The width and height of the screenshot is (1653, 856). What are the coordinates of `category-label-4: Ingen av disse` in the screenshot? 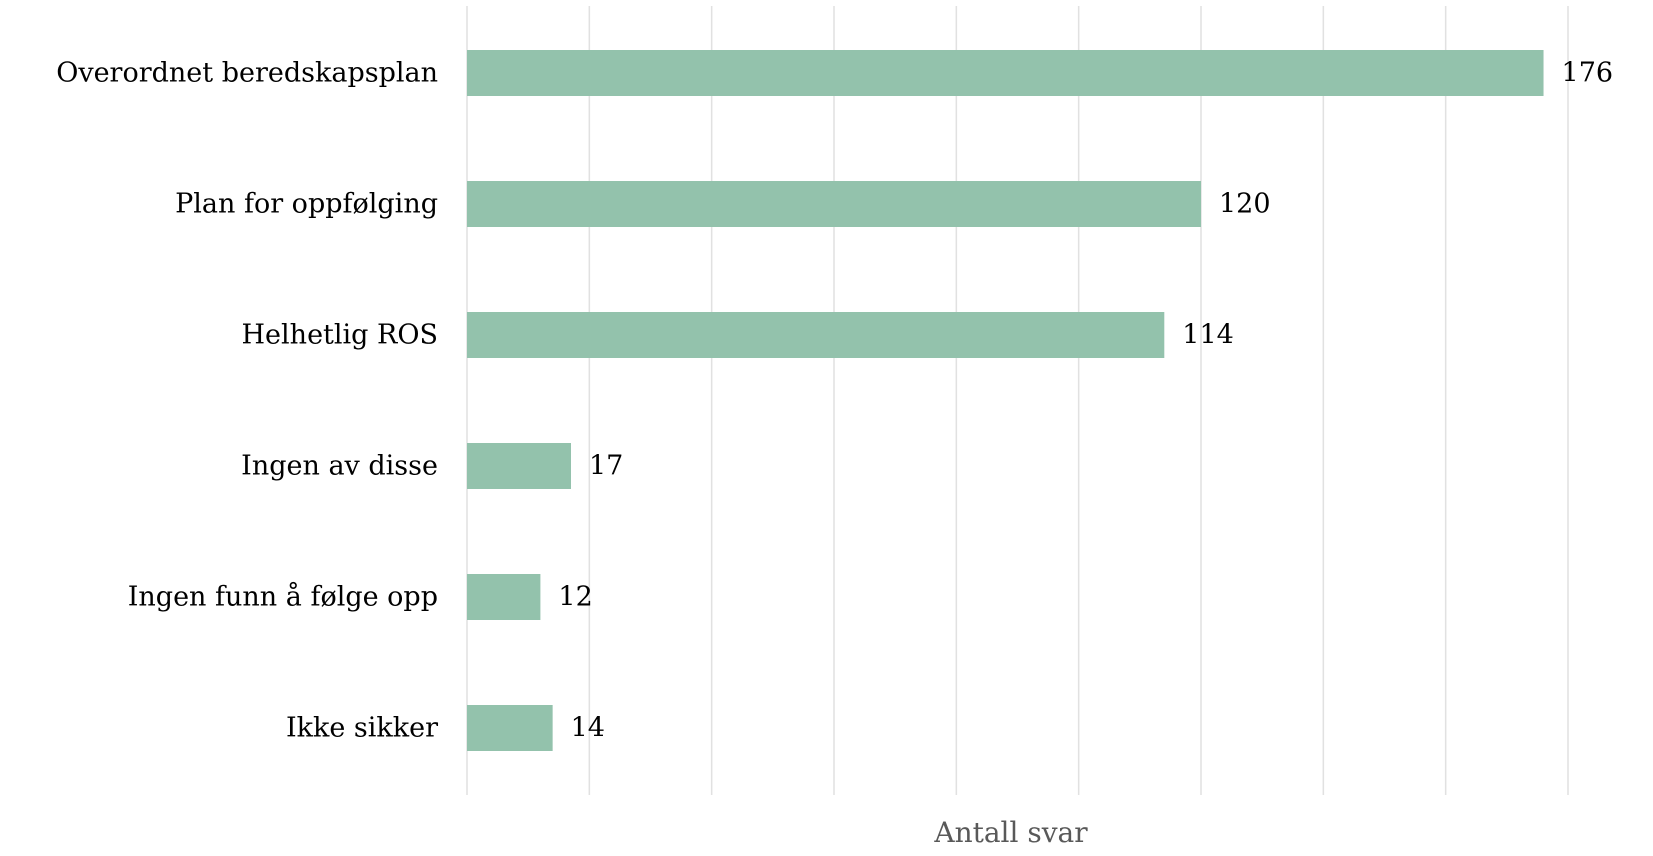 It's located at (339, 466).